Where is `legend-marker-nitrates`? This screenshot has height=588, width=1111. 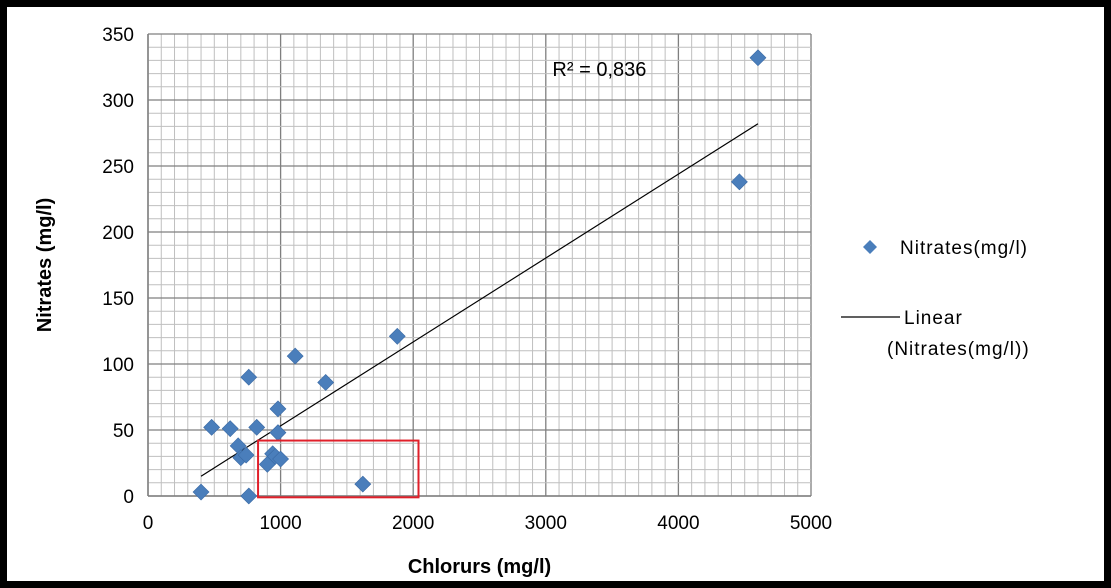
legend-marker-nitrates is located at coordinates (870, 247).